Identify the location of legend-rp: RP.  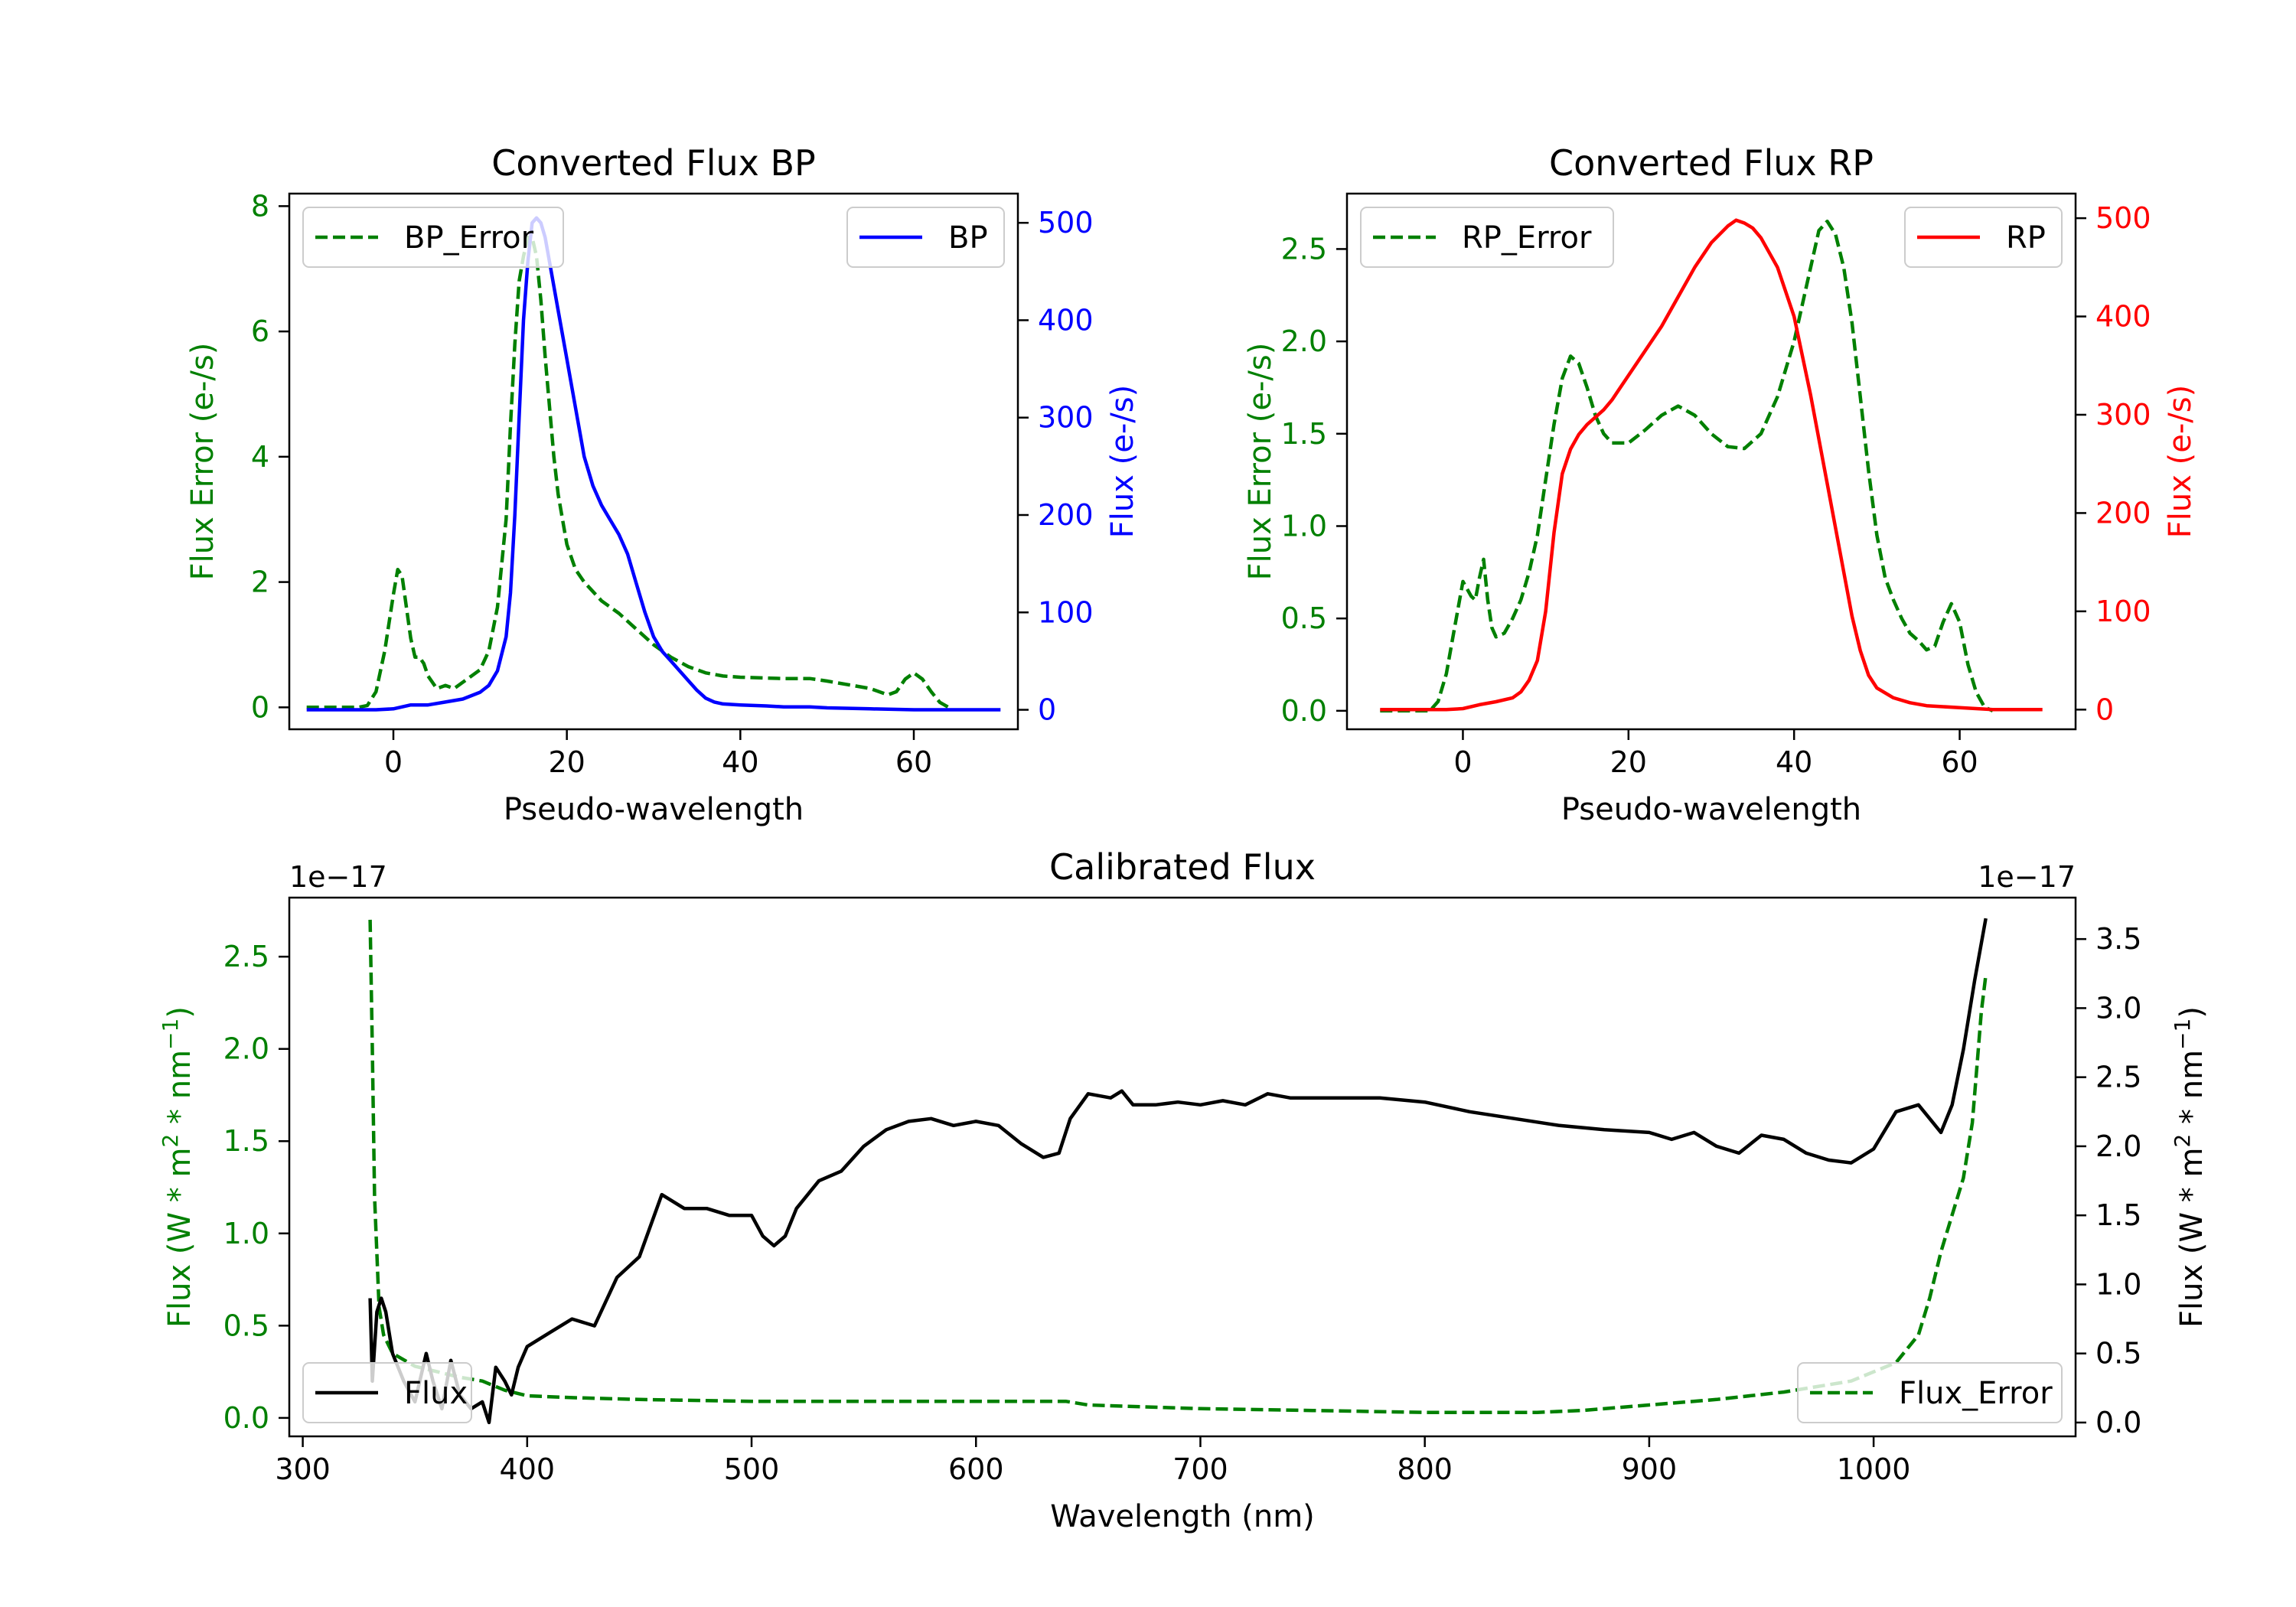
(1983, 237).